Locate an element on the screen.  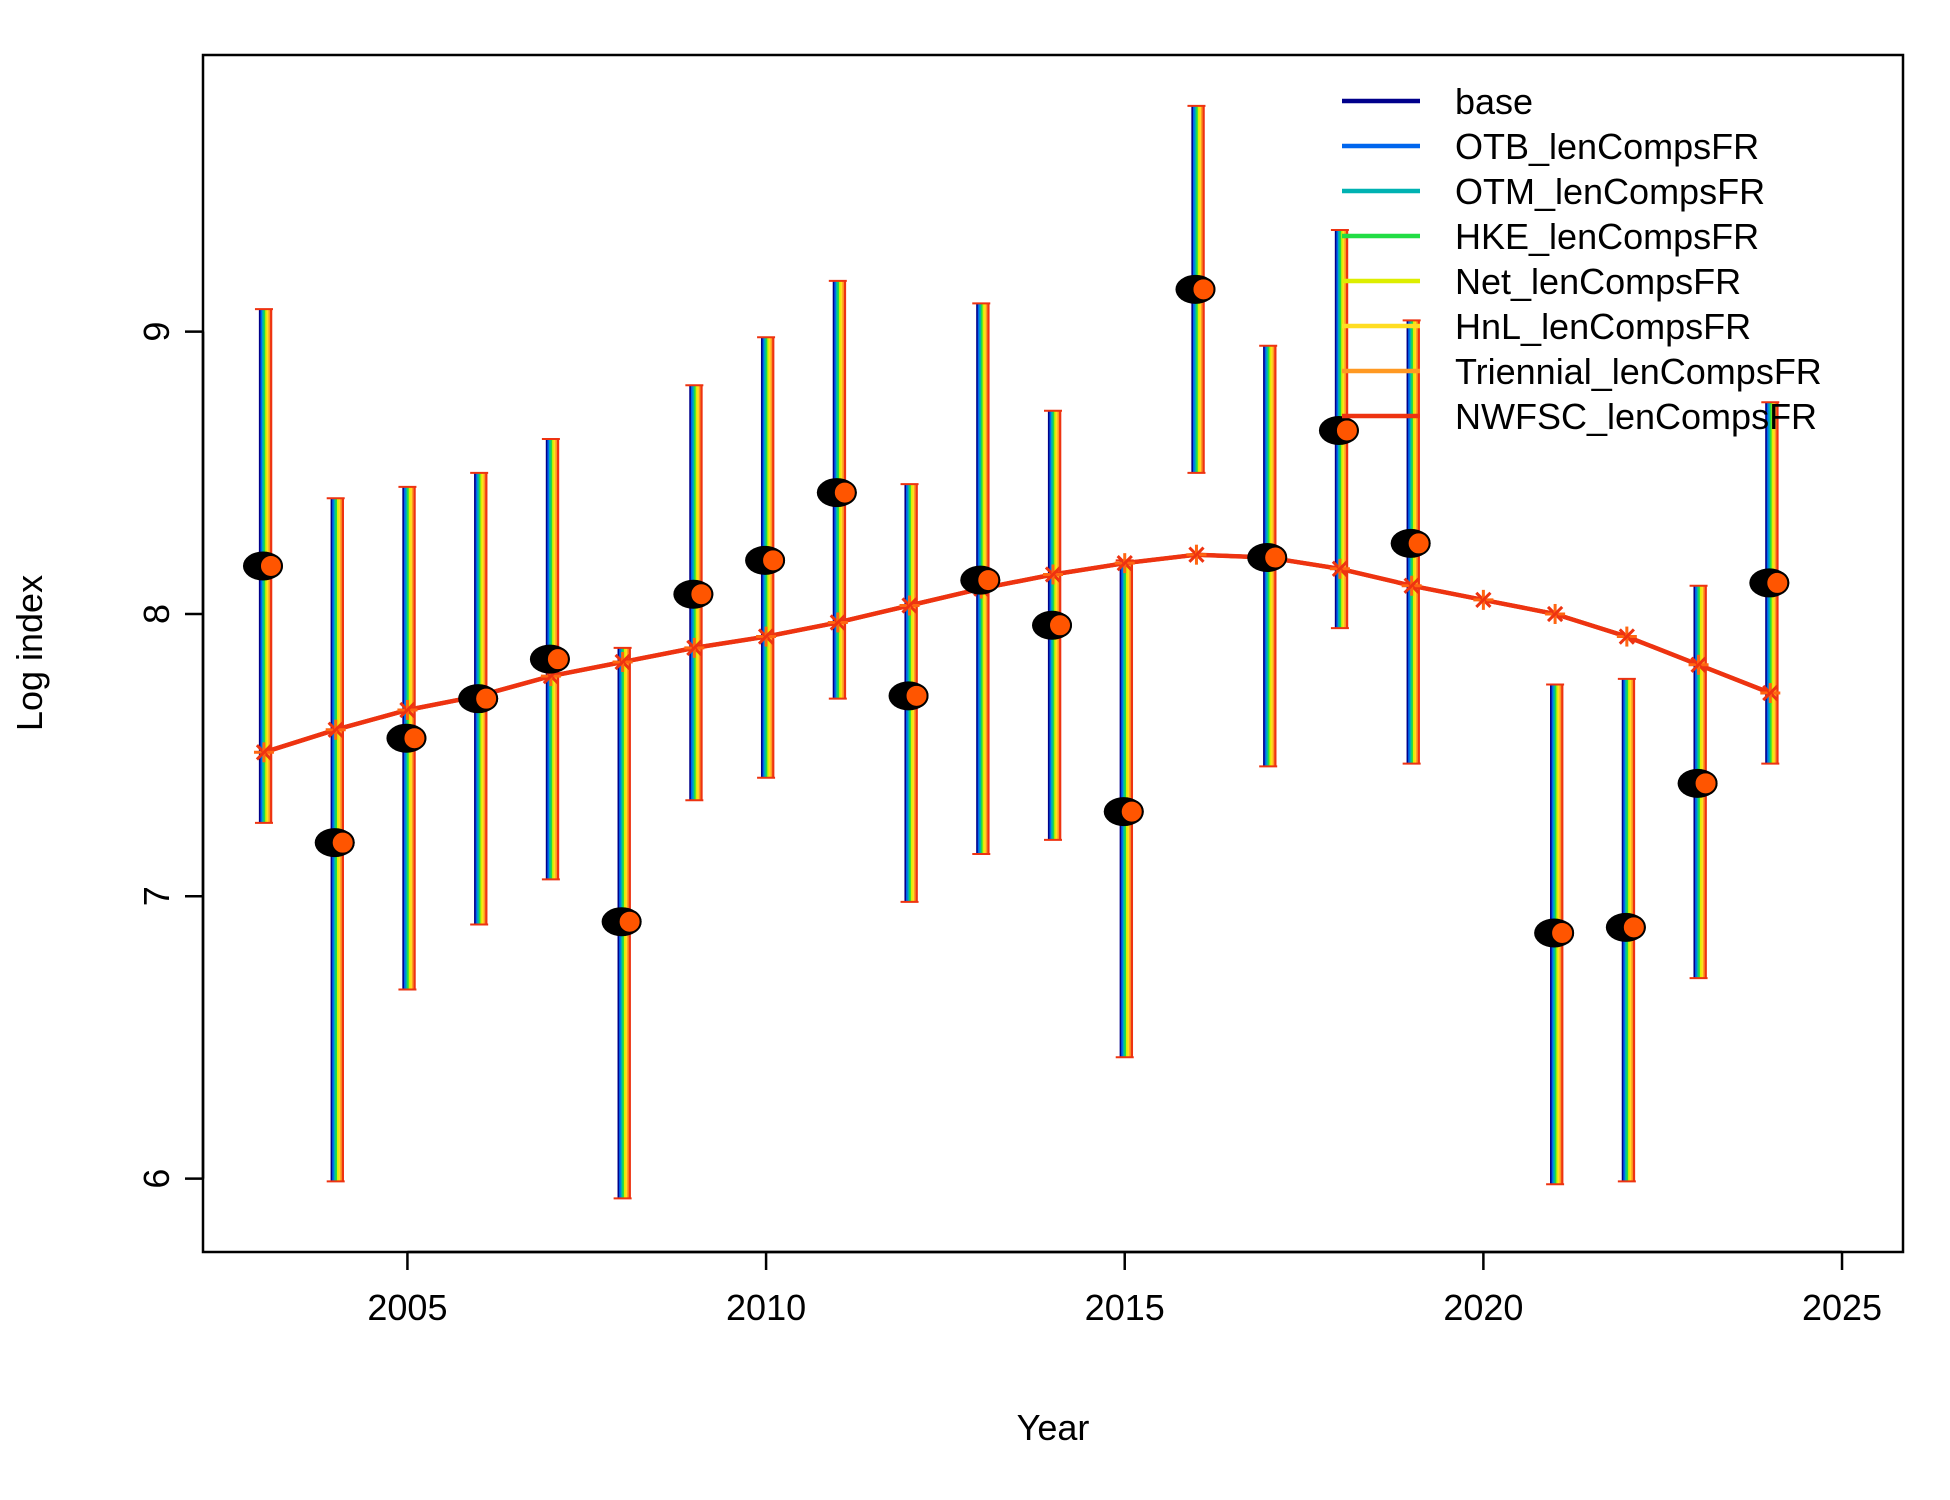
legend-item: OTB_lenCompsFR is located at coordinates (1550, 146).